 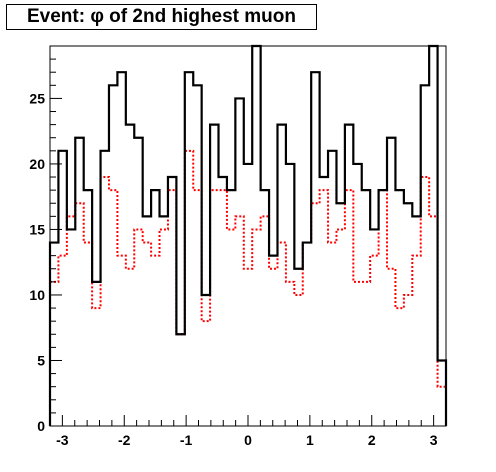 What do you see at coordinates (248, 440) in the screenshot?
I see `x-tick-label: 0` at bounding box center [248, 440].